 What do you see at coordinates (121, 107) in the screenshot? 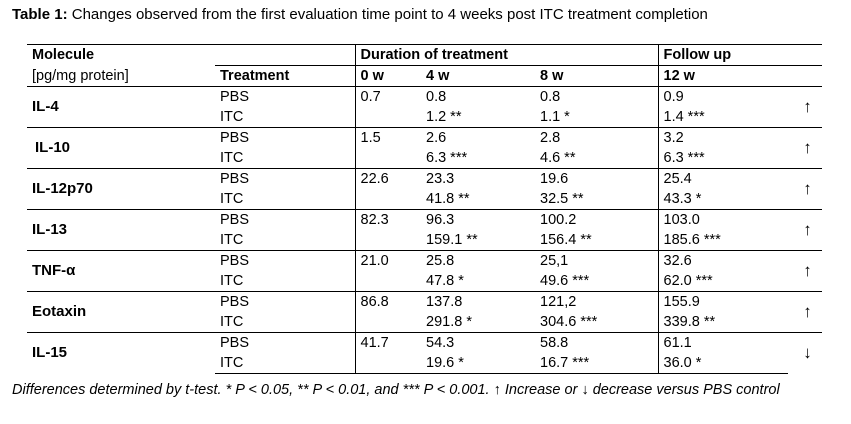
I see `molecule-name: IL-4` at bounding box center [121, 107].